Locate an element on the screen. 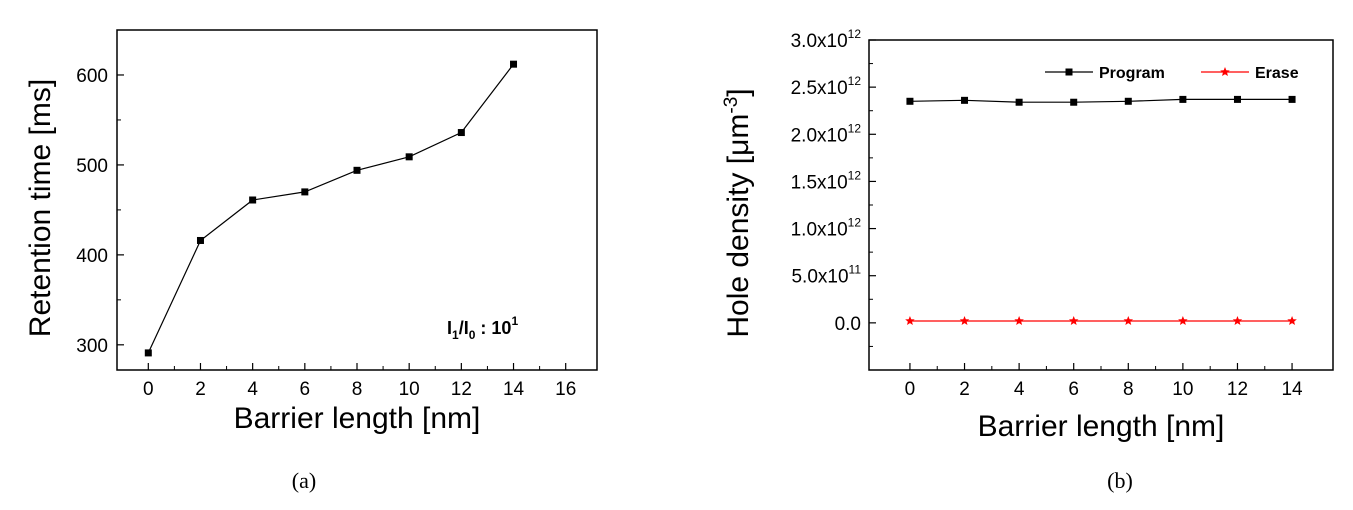  chart-a-y-tick-label: 500 is located at coordinates (92, 166).